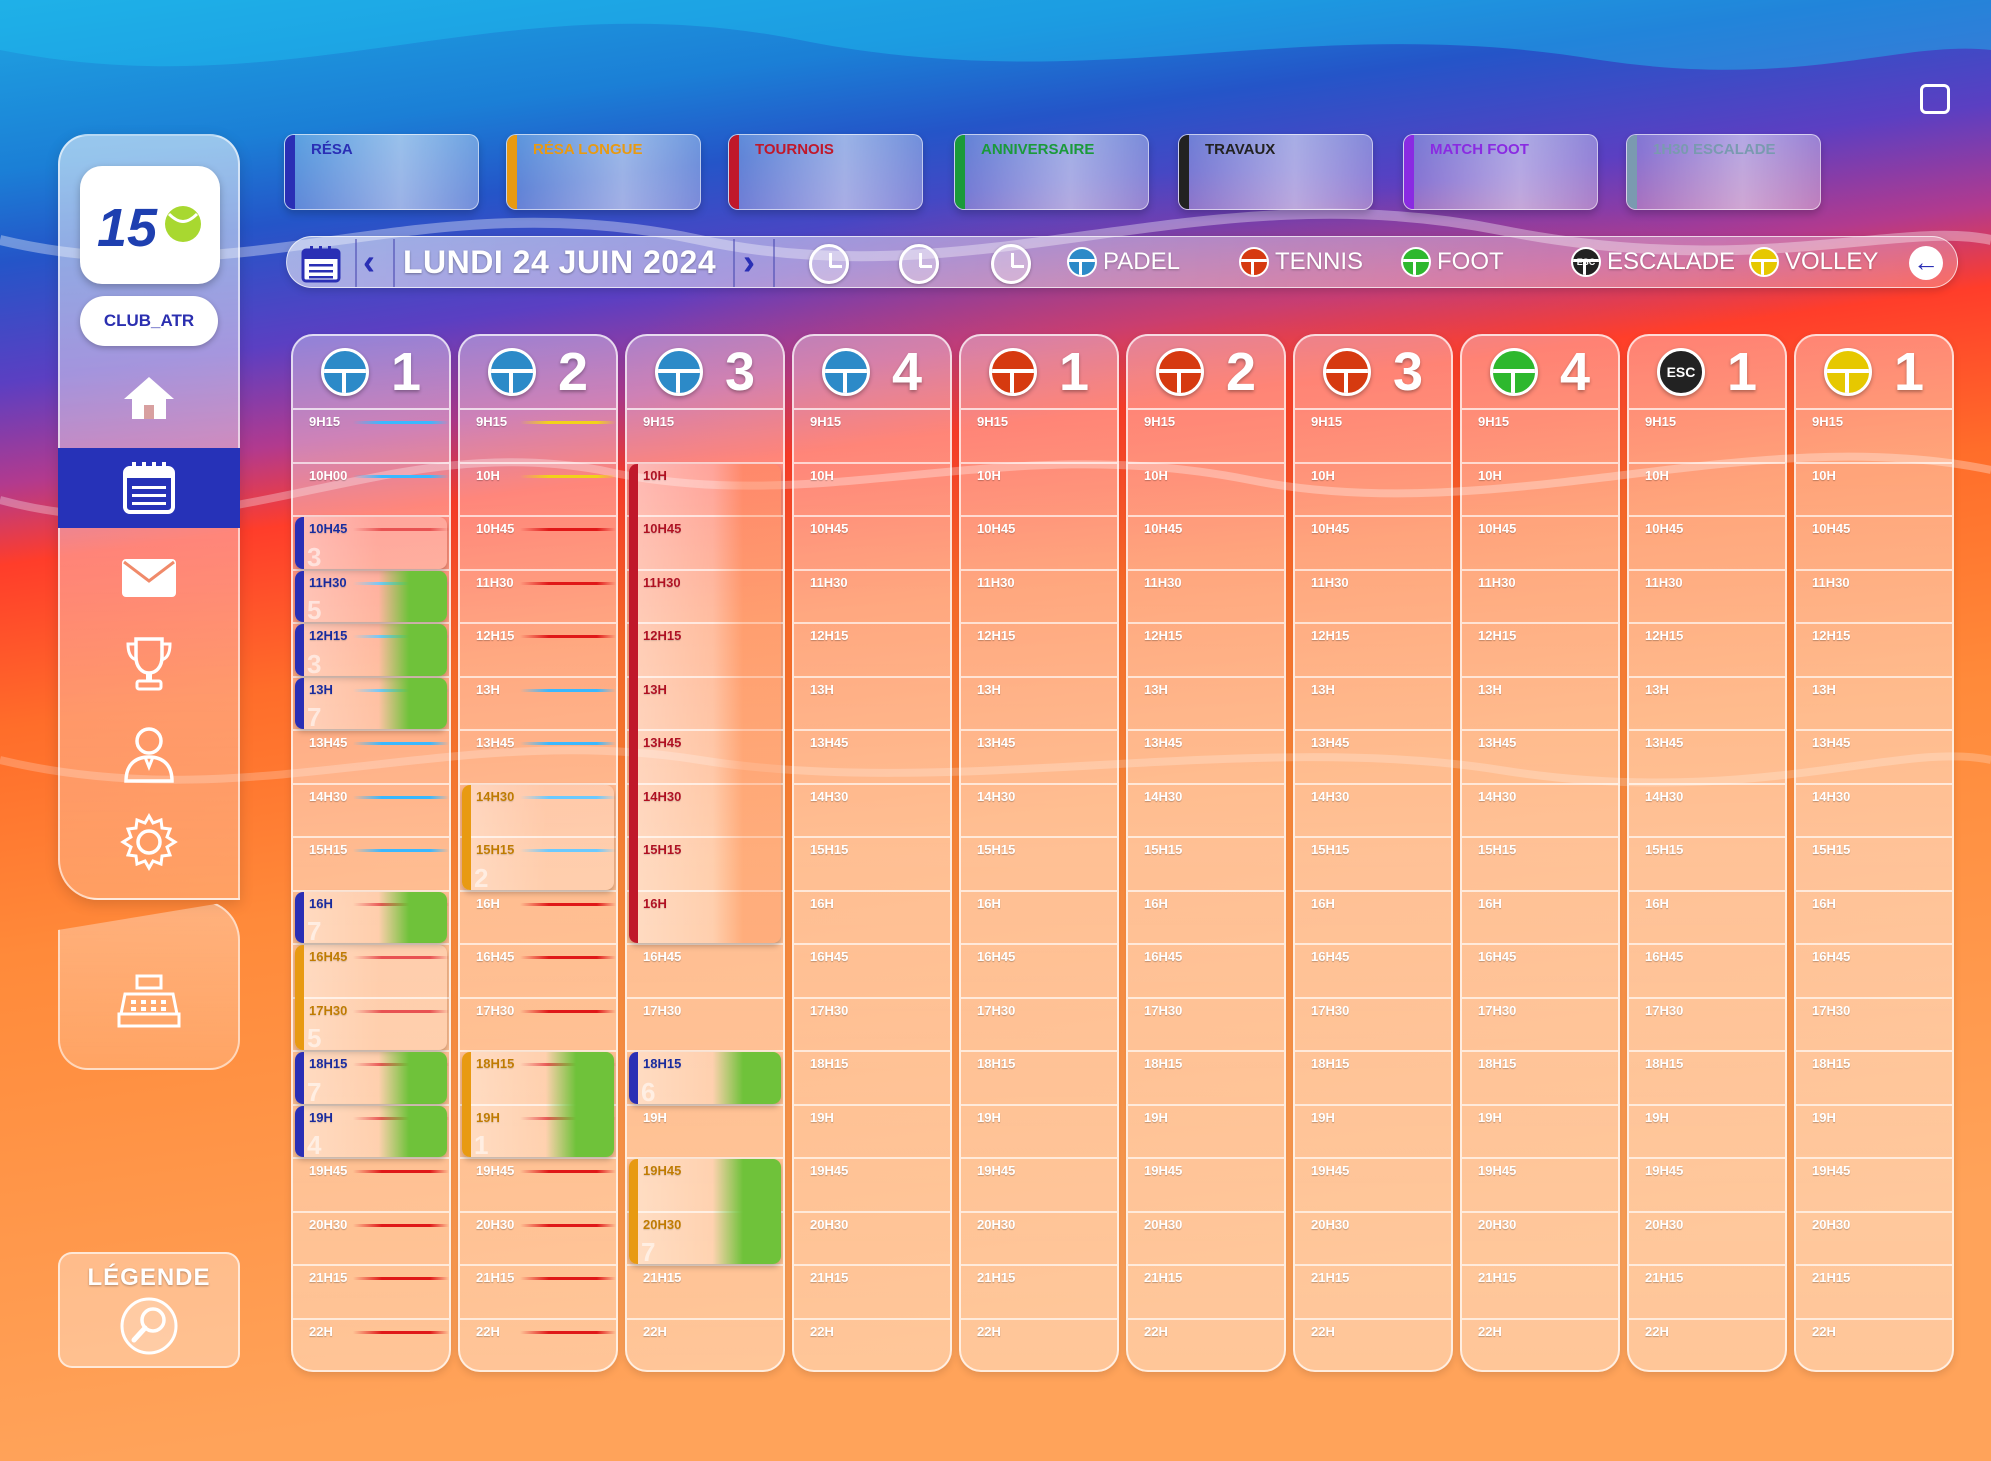 This screenshot has width=1991, height=1461. I want to click on filter-foot: FOOT, so click(1452, 262).